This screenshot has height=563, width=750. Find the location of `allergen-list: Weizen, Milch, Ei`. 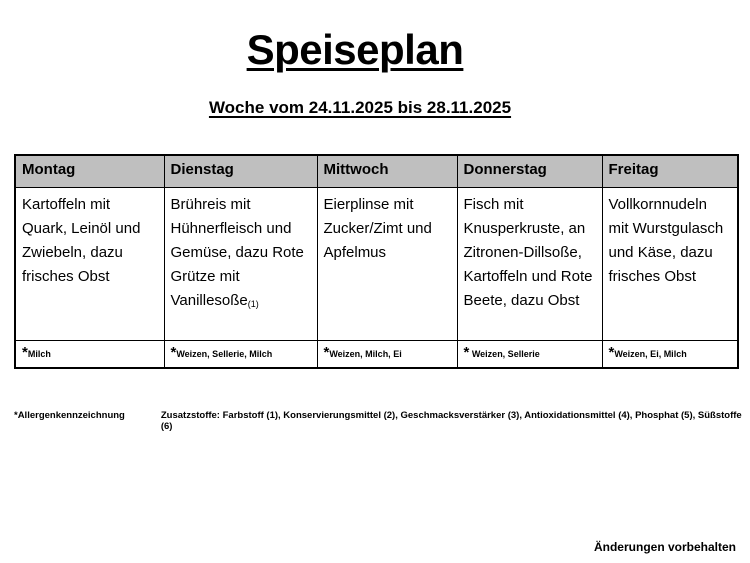

allergen-list: Weizen, Milch, Ei is located at coordinates (365, 353).